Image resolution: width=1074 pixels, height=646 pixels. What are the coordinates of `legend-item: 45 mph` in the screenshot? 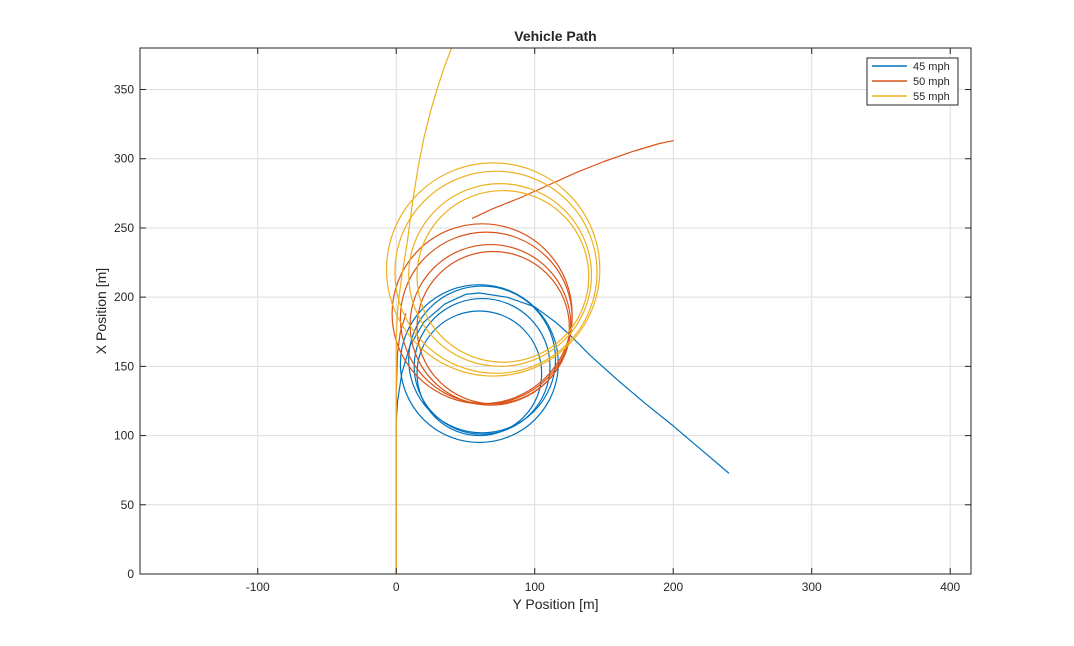 It's located at (911, 67).